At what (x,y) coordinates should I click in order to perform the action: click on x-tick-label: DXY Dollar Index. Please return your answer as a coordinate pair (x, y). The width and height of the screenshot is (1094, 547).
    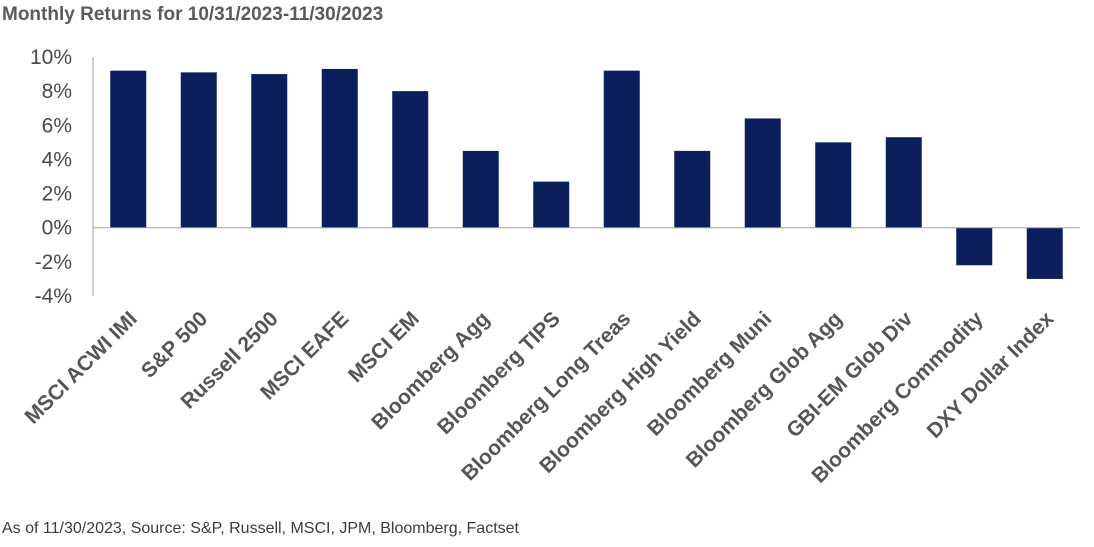
    Looking at the image, I should click on (991, 375).